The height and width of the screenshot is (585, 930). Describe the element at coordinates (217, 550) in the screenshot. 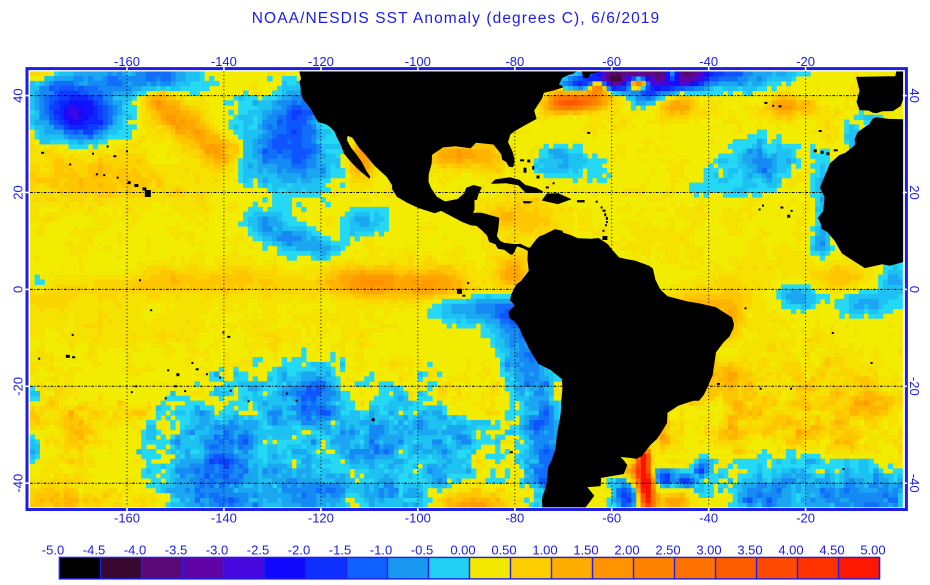

I see `svg-text: -3.0` at that location.